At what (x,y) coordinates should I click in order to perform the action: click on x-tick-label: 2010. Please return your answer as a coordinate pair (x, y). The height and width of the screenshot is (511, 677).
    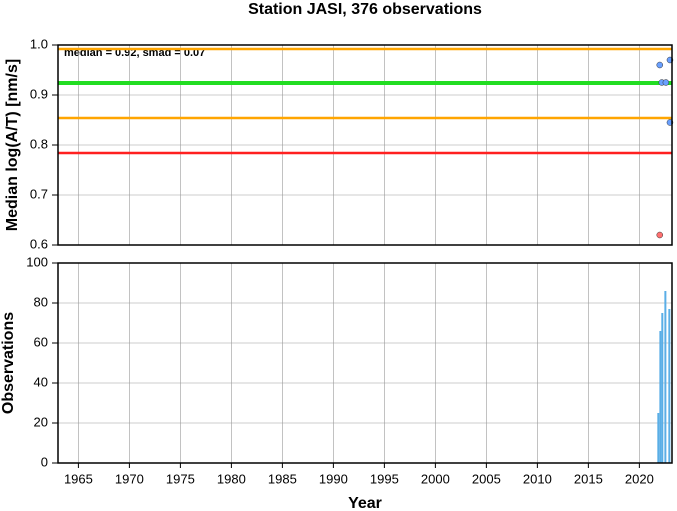
    Looking at the image, I should click on (537, 478).